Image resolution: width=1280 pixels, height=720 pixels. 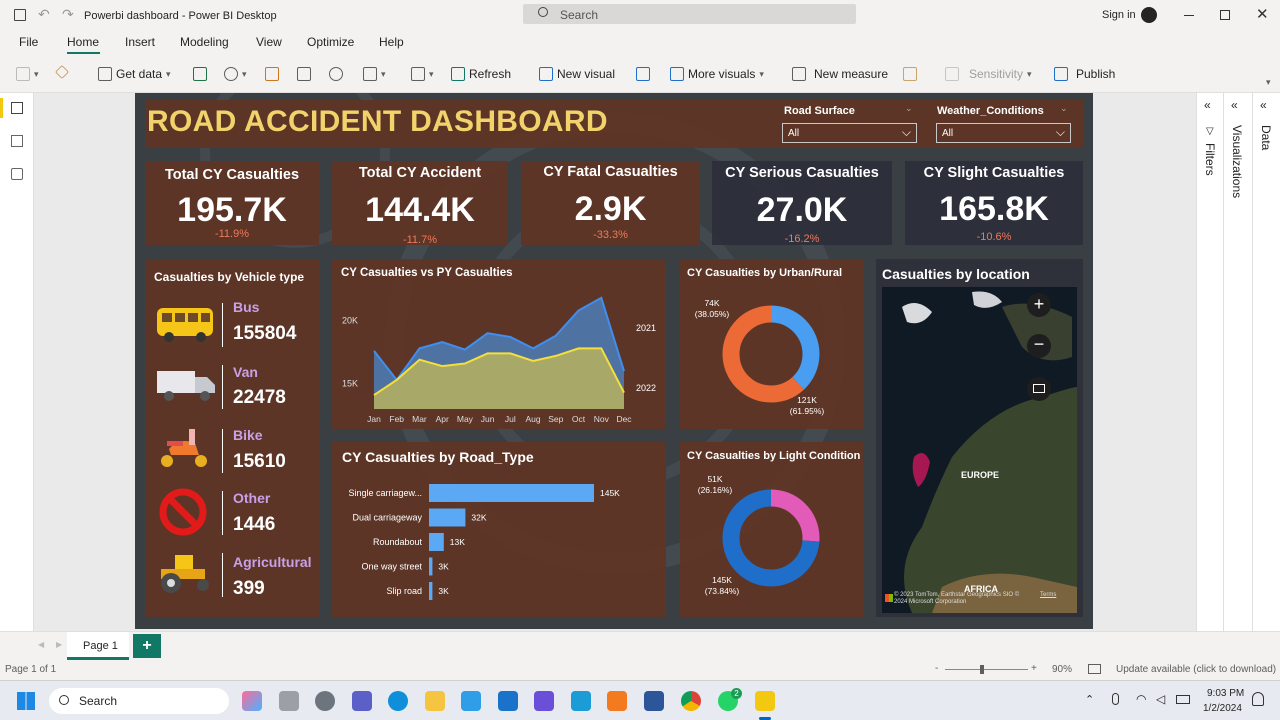 I want to click on account-icon, so click(x=1149, y=15).